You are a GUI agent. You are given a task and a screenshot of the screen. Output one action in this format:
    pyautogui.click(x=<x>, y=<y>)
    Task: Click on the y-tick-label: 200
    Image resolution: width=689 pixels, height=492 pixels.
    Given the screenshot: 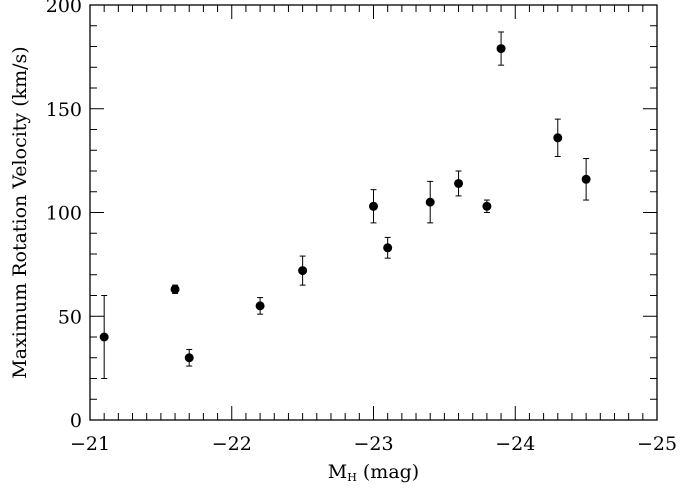 What is the action you would take?
    pyautogui.click(x=64, y=8)
    